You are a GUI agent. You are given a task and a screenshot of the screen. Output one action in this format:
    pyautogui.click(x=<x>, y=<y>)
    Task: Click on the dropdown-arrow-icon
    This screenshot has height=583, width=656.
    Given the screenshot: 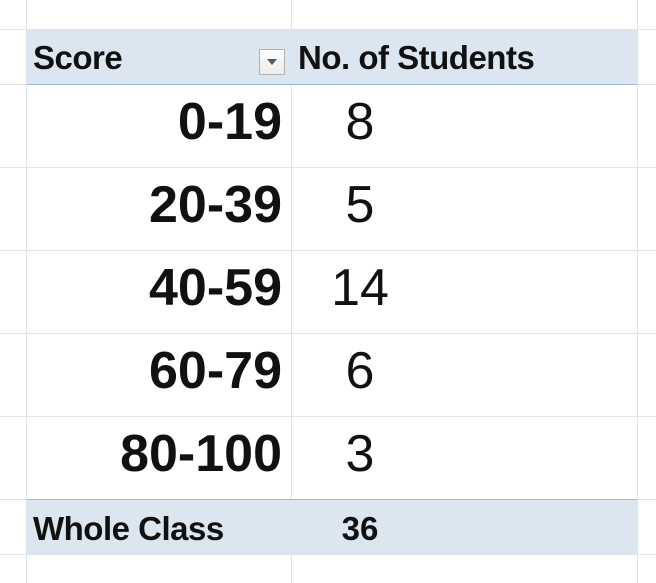 What is the action you would take?
    pyautogui.click(x=272, y=62)
    